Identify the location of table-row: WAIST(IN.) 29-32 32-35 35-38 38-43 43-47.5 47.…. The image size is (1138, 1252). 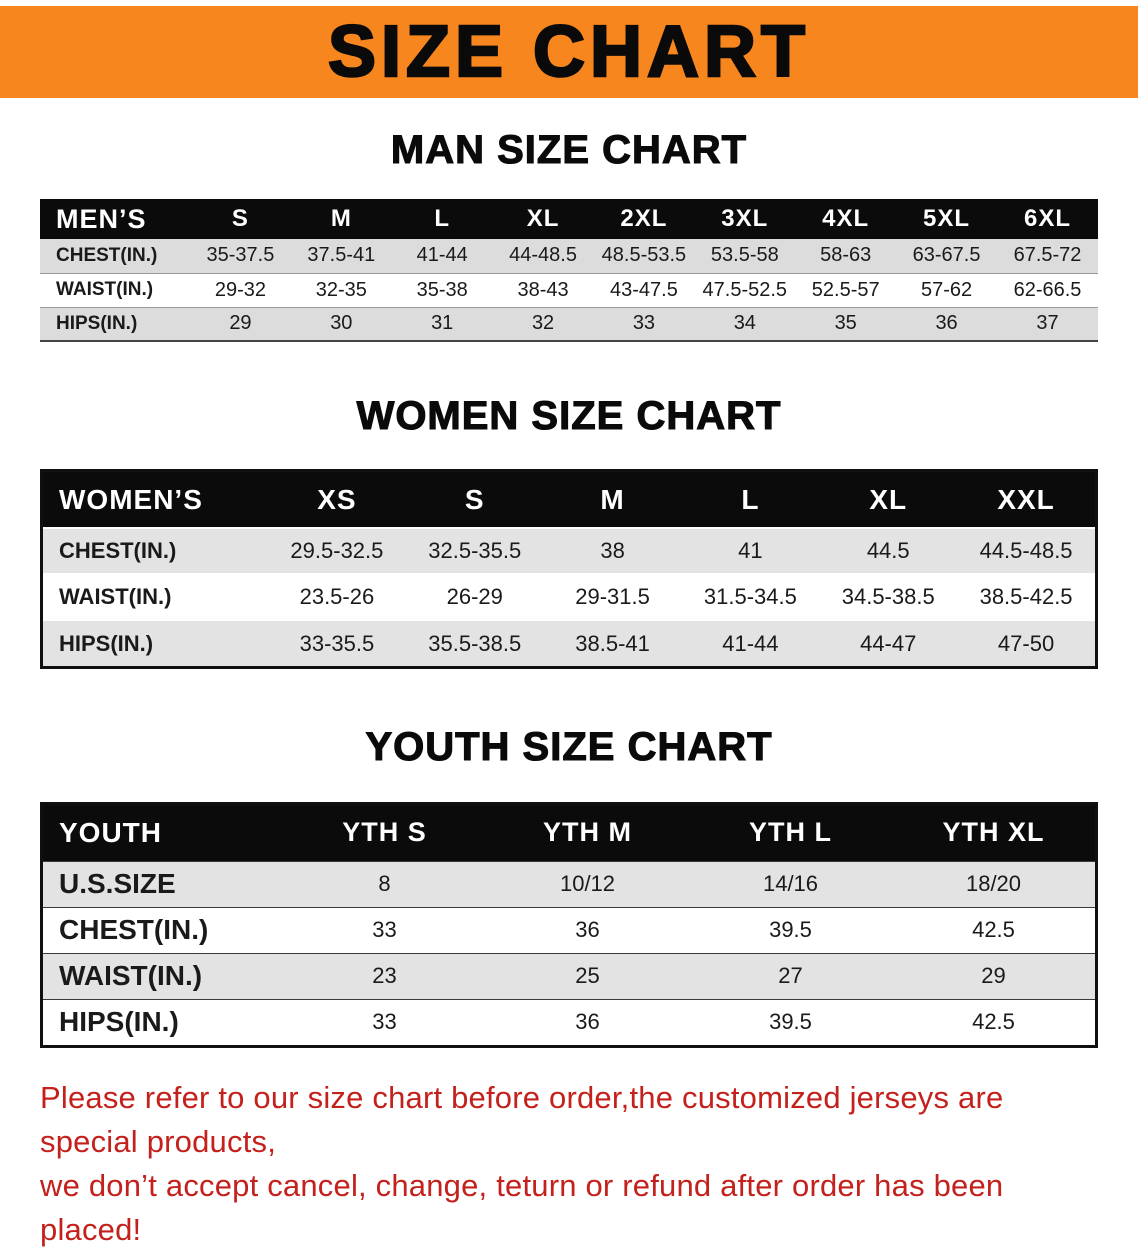
(569, 290).